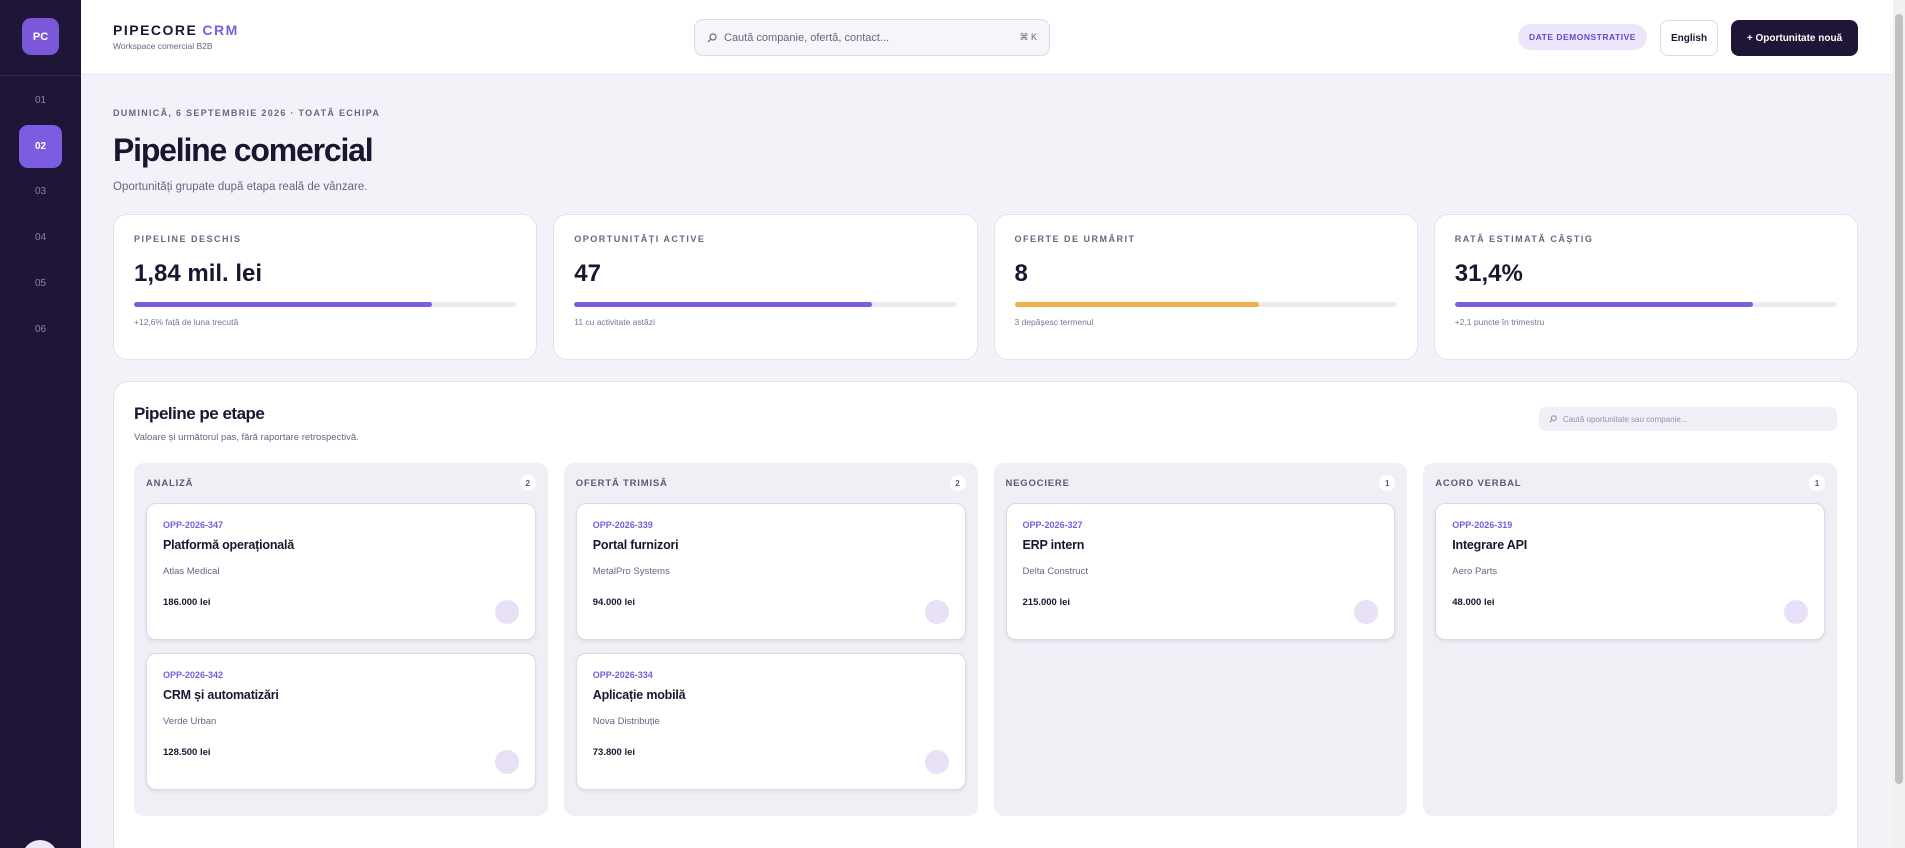 Image resolution: width=1905 pixels, height=848 pixels. I want to click on brand-tagline: Workspace comercial B2B, so click(163, 46).